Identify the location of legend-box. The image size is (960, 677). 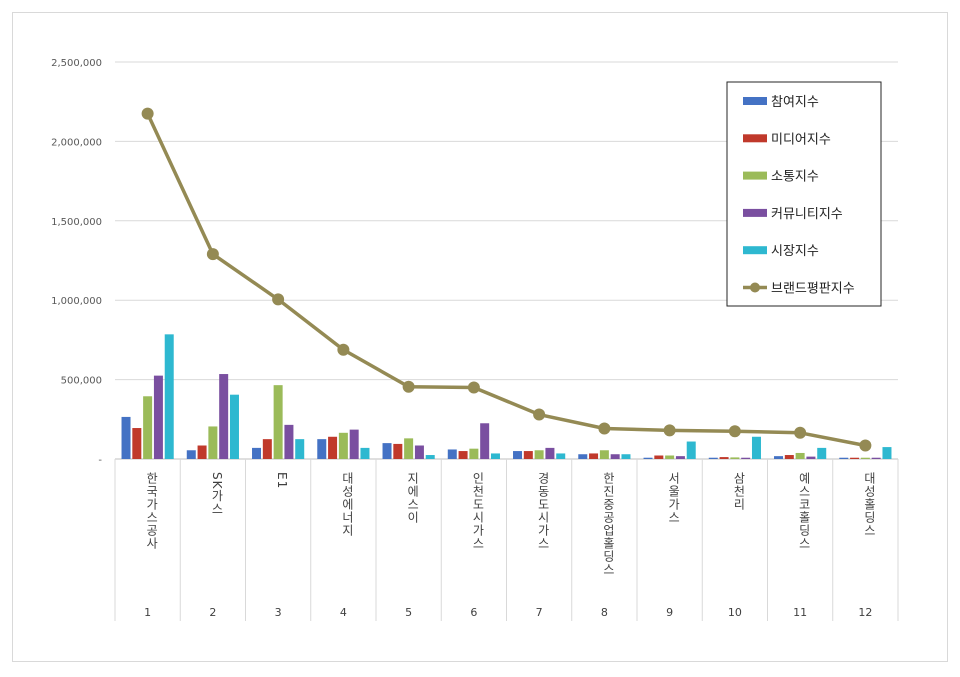
(804, 194).